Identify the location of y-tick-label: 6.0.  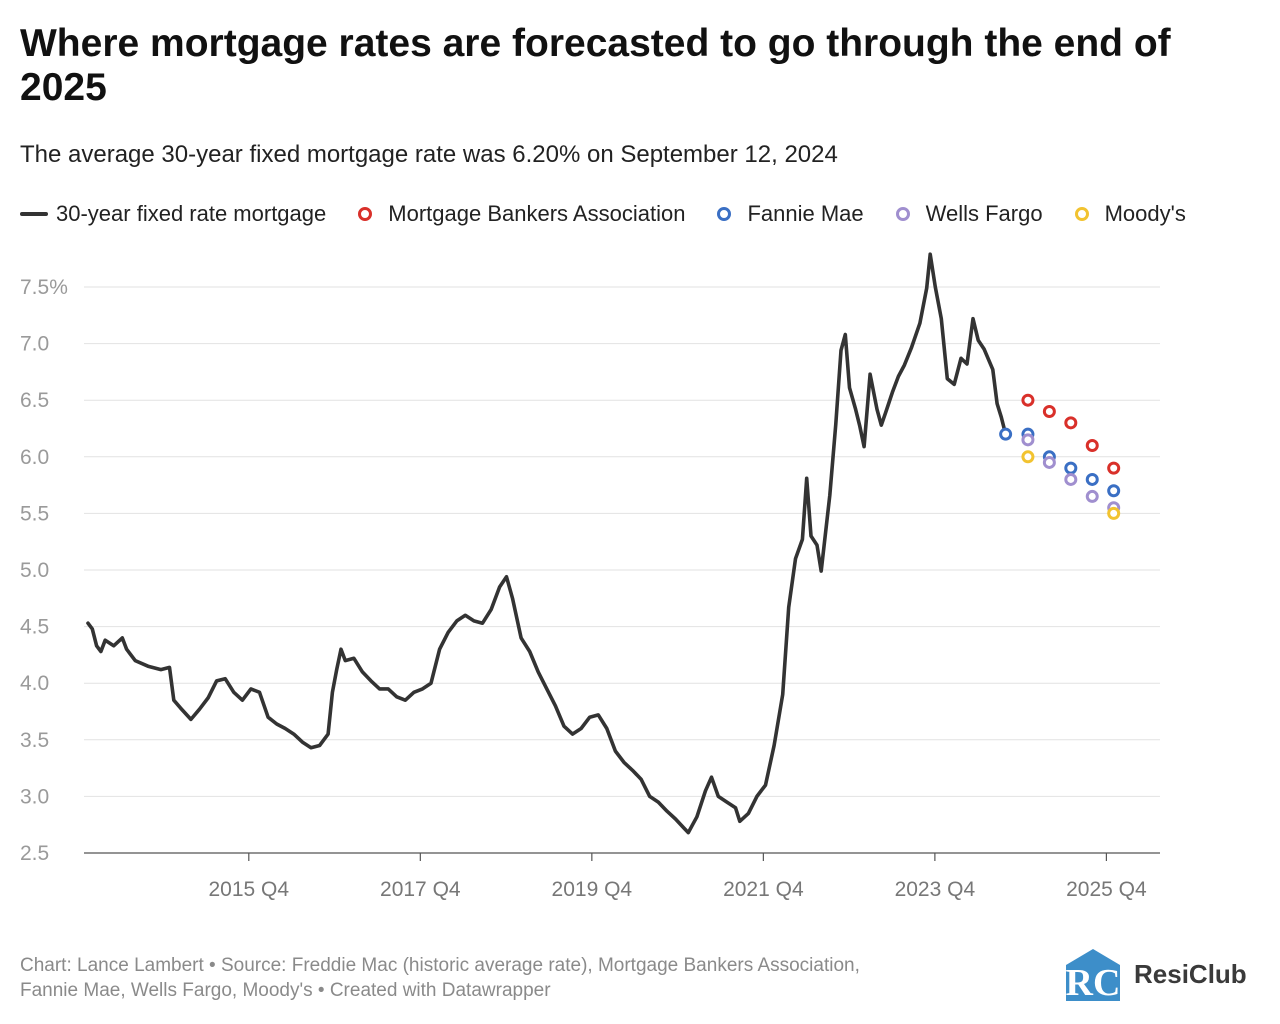
(34, 457).